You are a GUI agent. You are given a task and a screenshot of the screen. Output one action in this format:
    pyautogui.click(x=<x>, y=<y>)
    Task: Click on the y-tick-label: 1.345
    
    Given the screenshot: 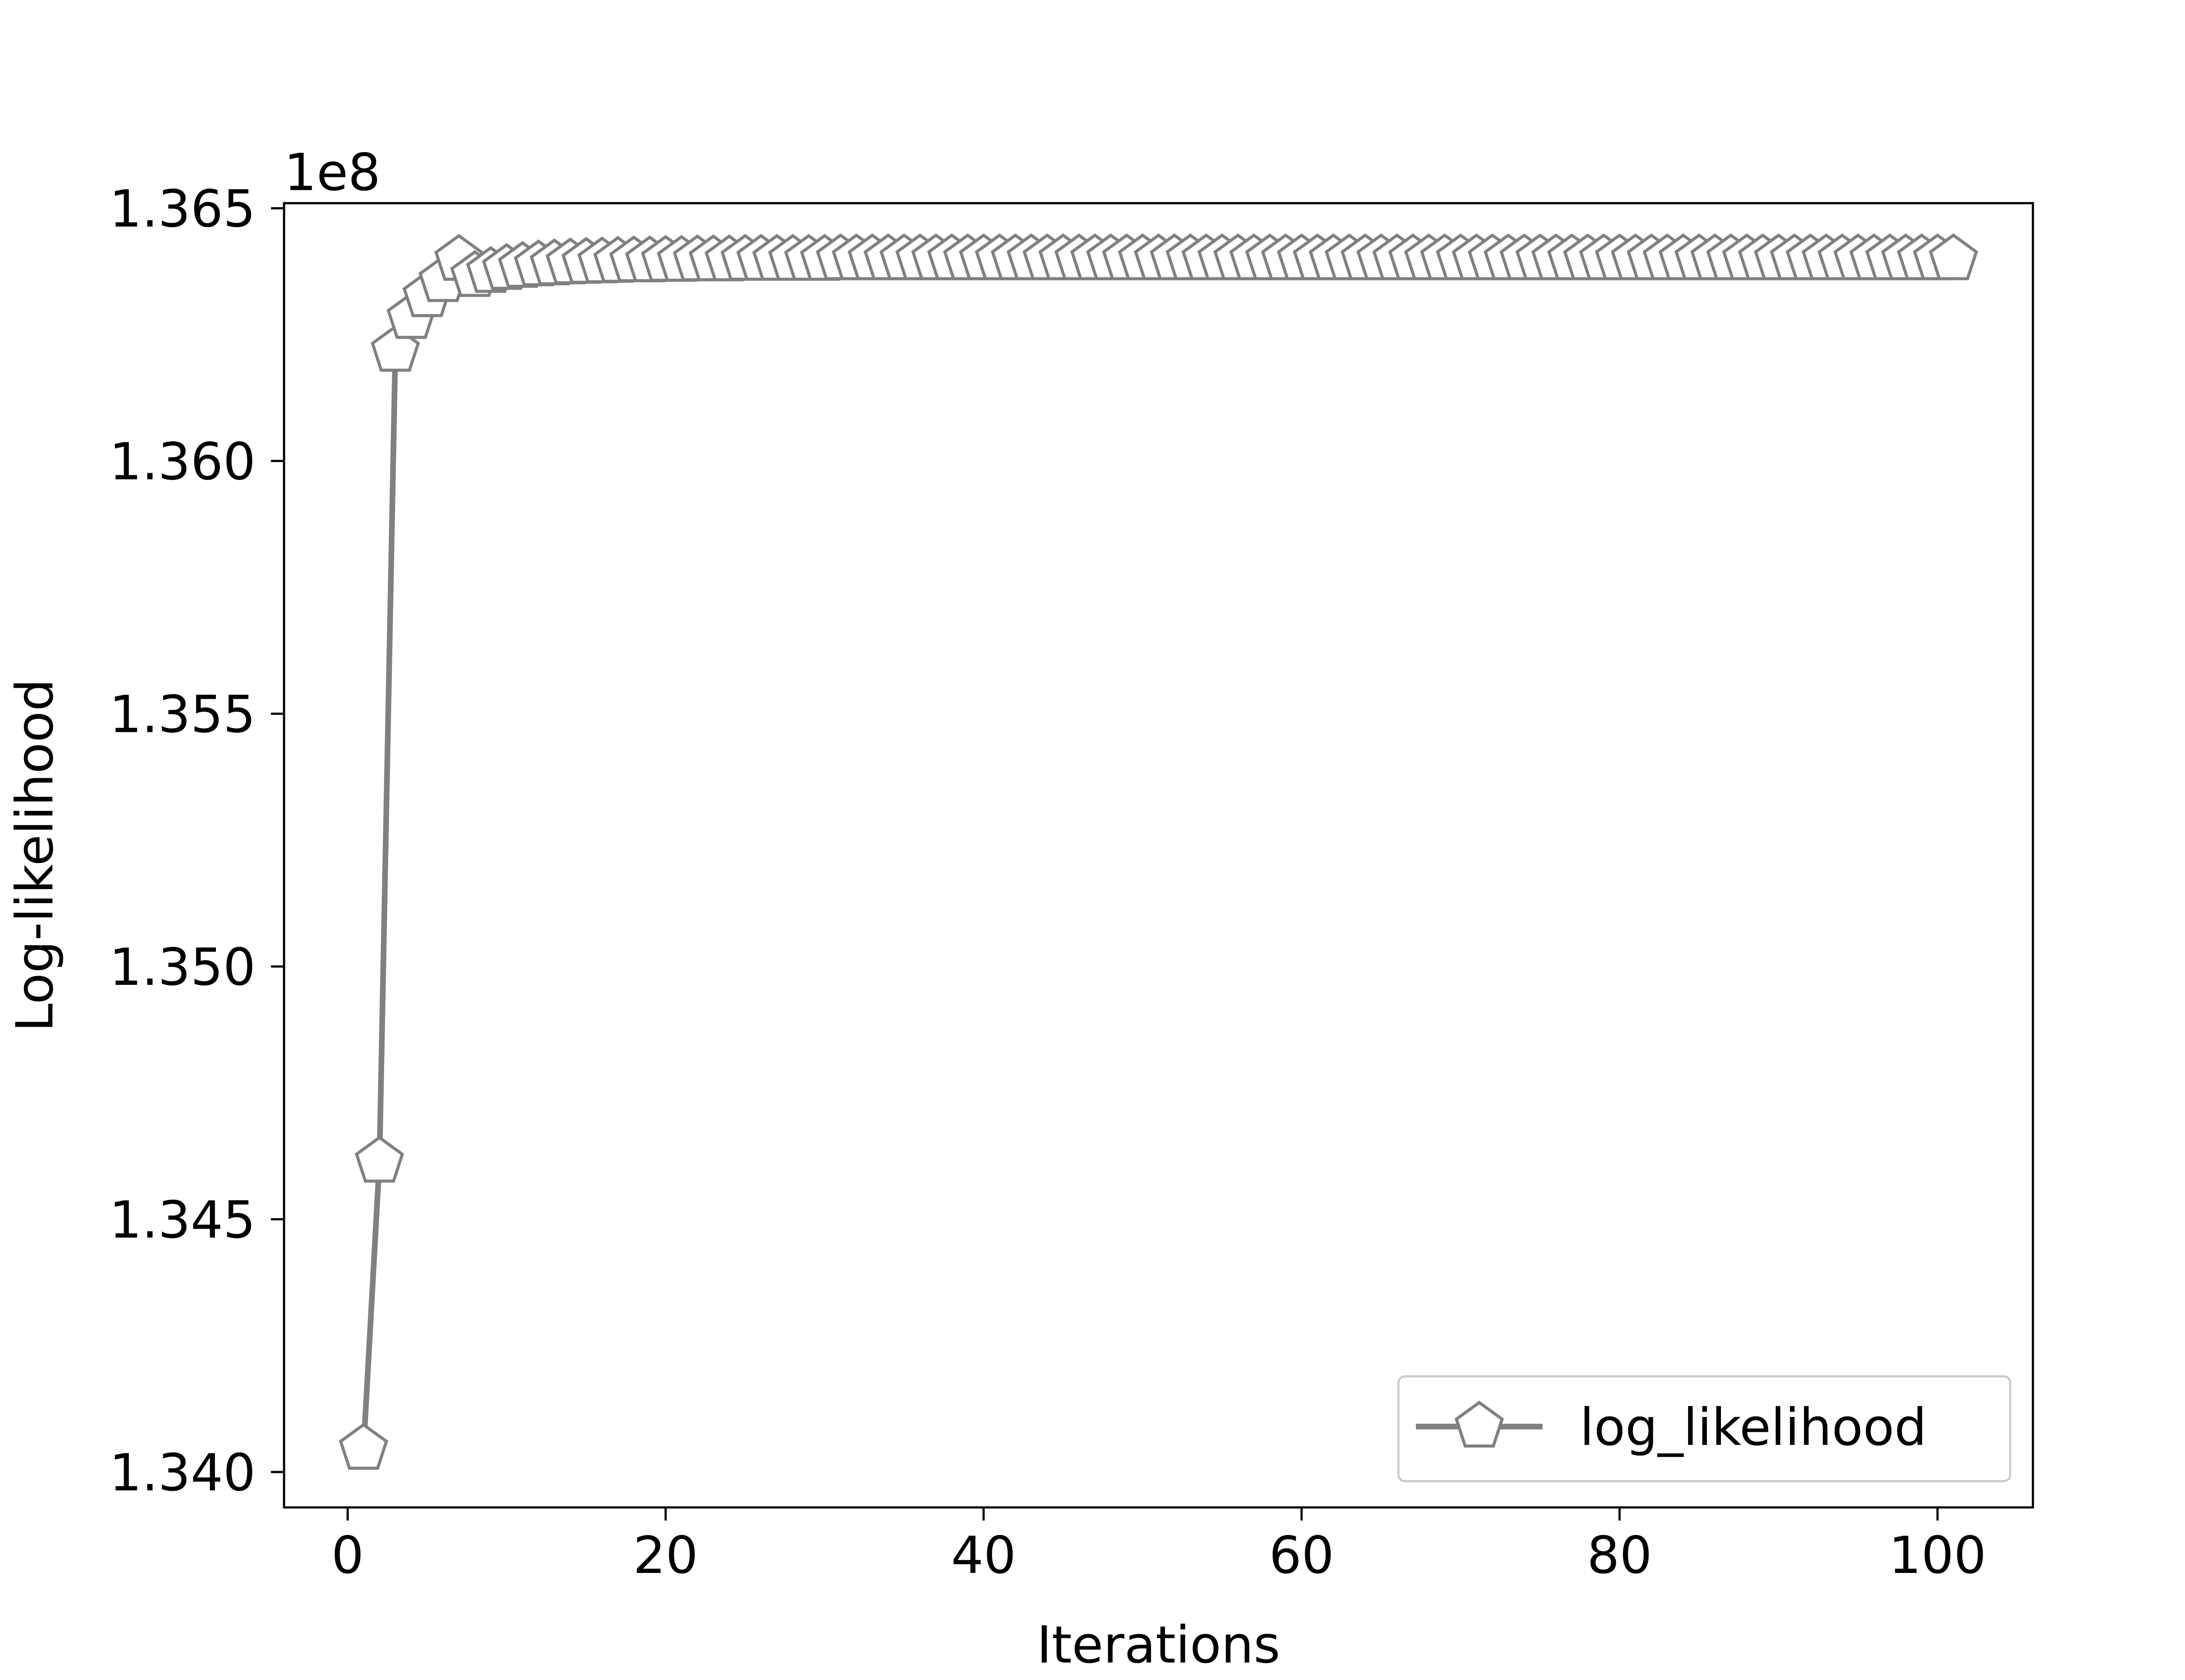 What is the action you would take?
    pyautogui.click(x=183, y=1220)
    